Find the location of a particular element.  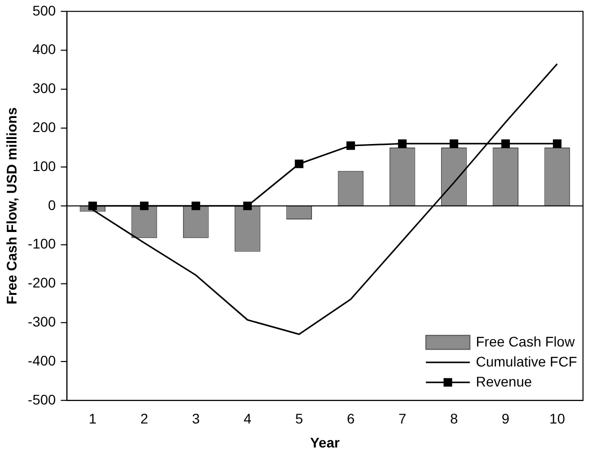

x-tick-label: 8 is located at coordinates (454, 418).